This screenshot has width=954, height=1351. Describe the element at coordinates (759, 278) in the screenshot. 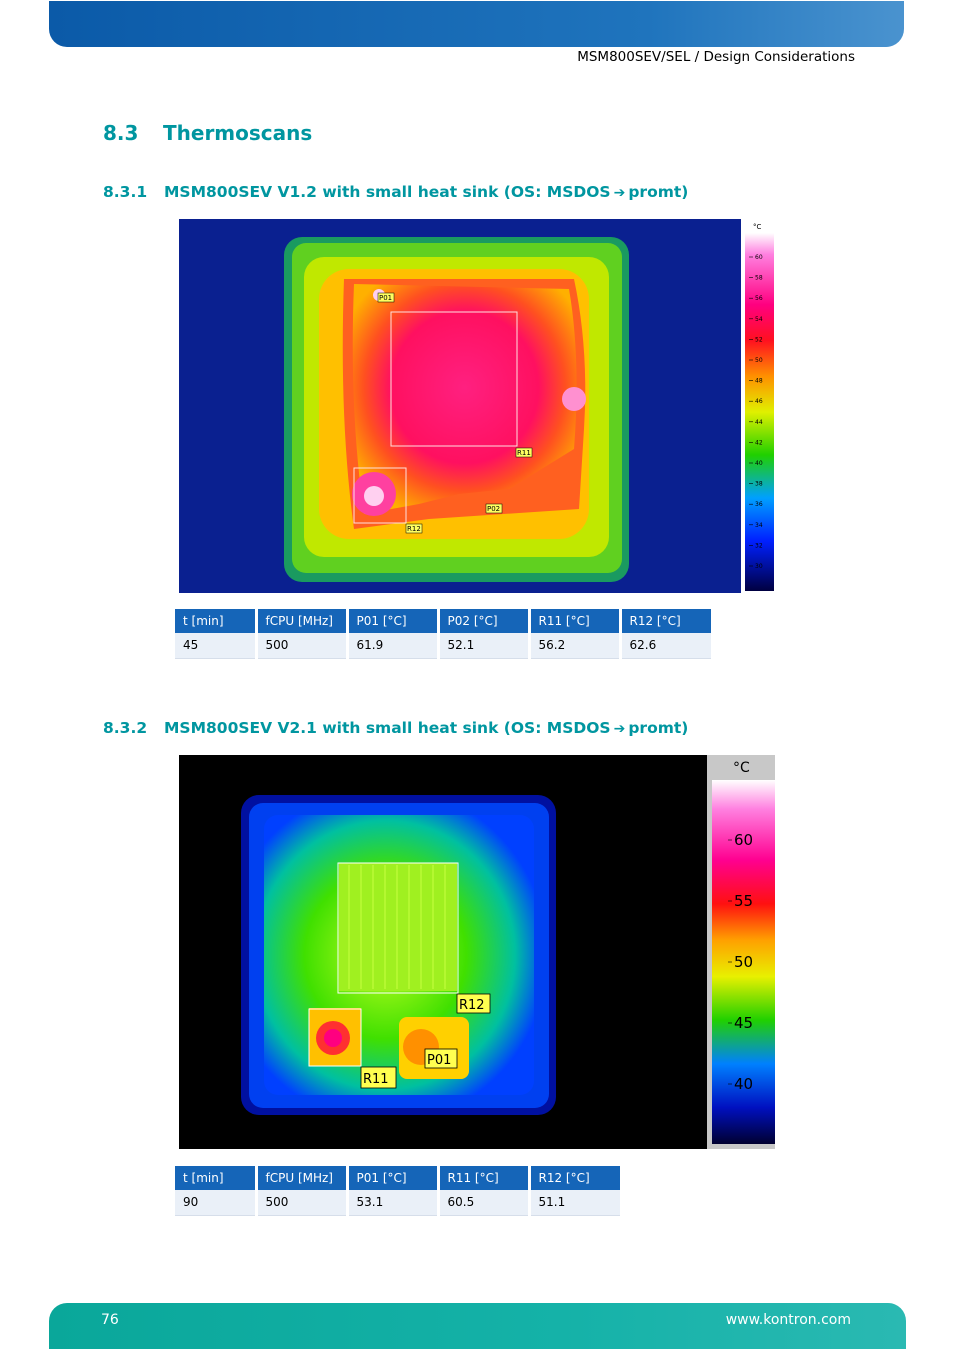

I see `scale-tick-label: 58` at that location.